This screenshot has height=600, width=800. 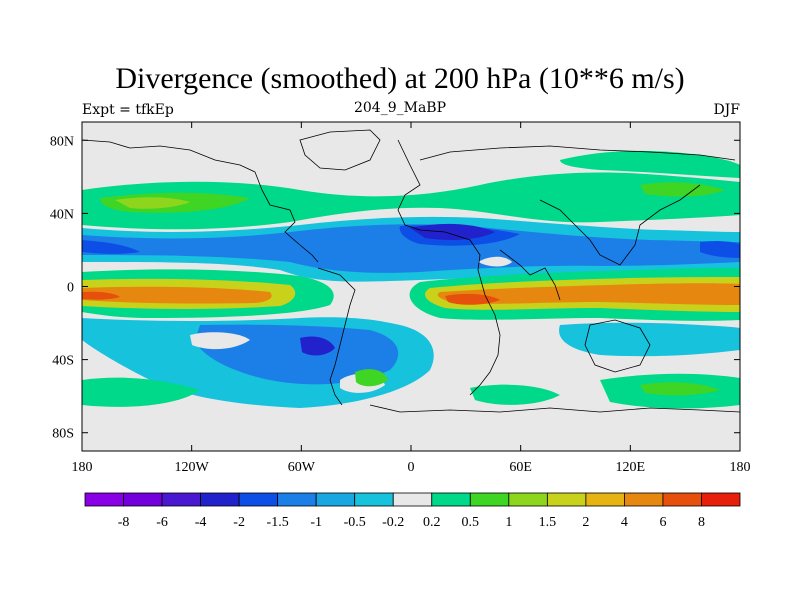 What do you see at coordinates (162, 522) in the screenshot?
I see `colorbar-label: -6` at bounding box center [162, 522].